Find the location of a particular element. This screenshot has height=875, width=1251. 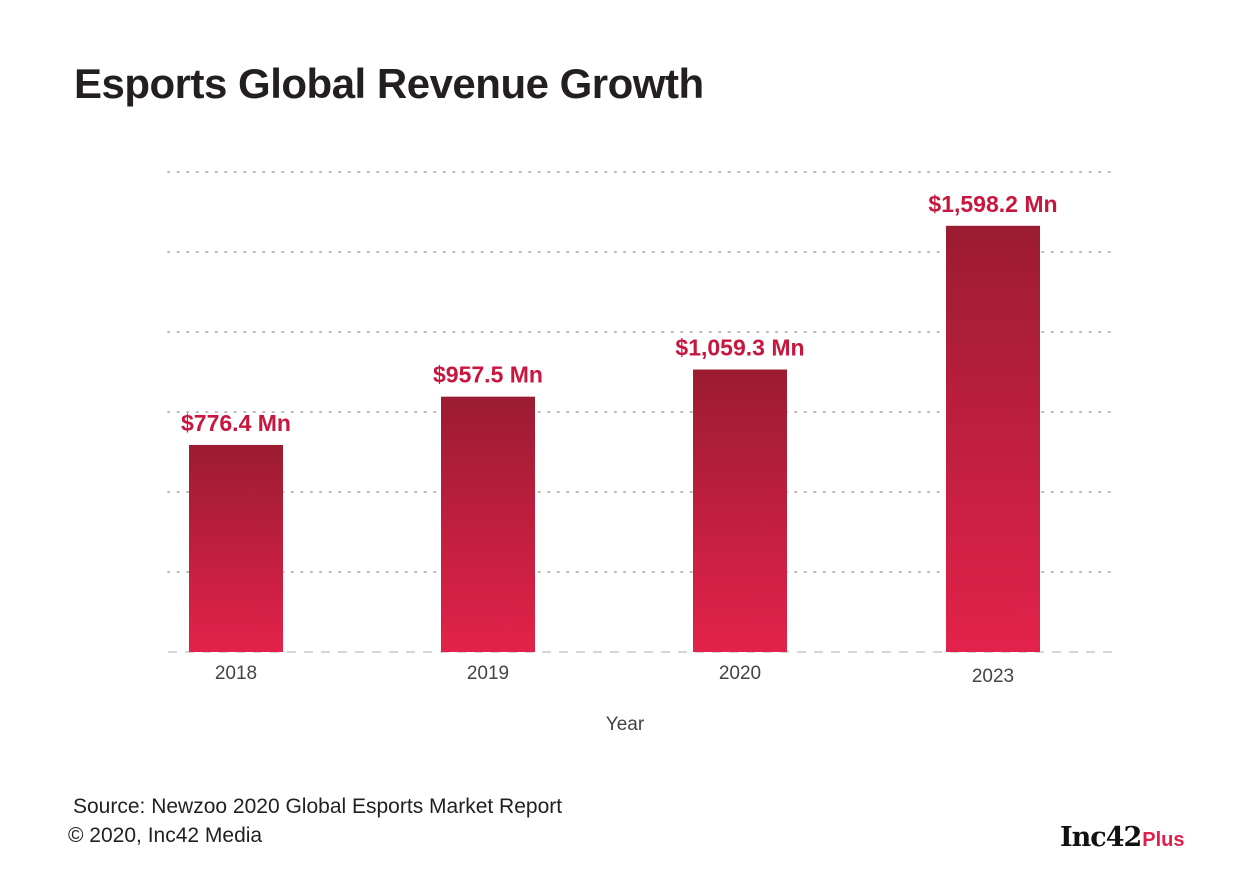

data-label-2020: $1,059.3 Mn is located at coordinates (739, 348).